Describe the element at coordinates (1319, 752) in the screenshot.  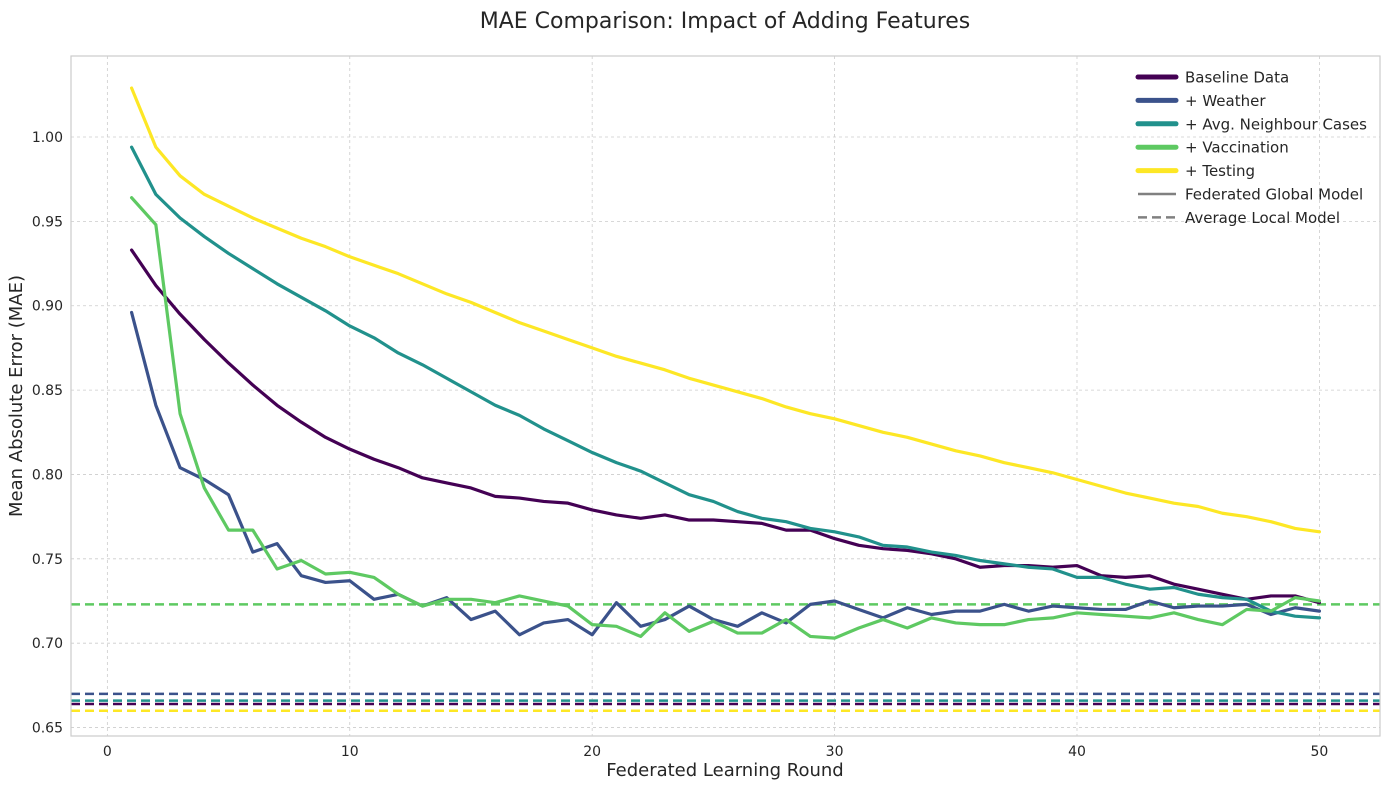
I see `x-tick-label: 50` at that location.